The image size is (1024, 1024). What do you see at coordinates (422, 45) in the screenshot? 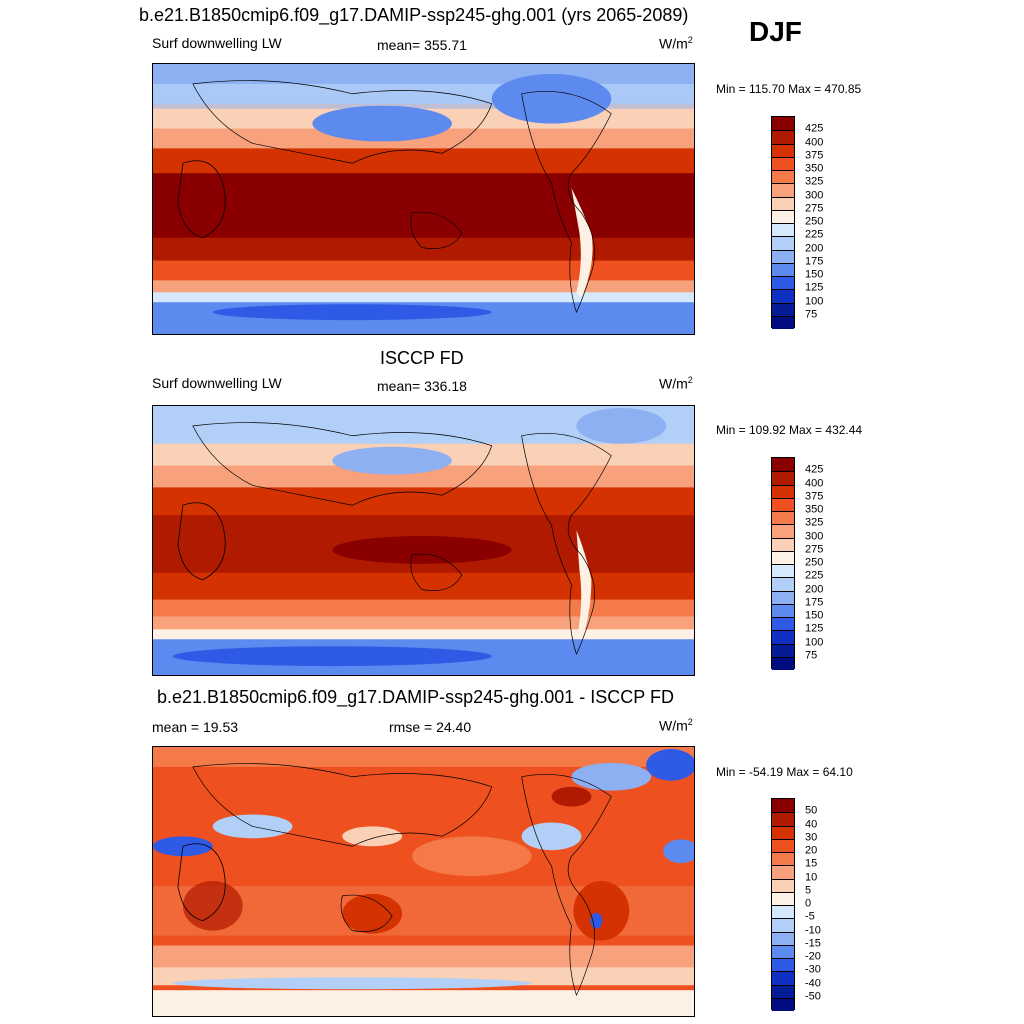
I see `panel1-mean: mean= 355.71` at bounding box center [422, 45].